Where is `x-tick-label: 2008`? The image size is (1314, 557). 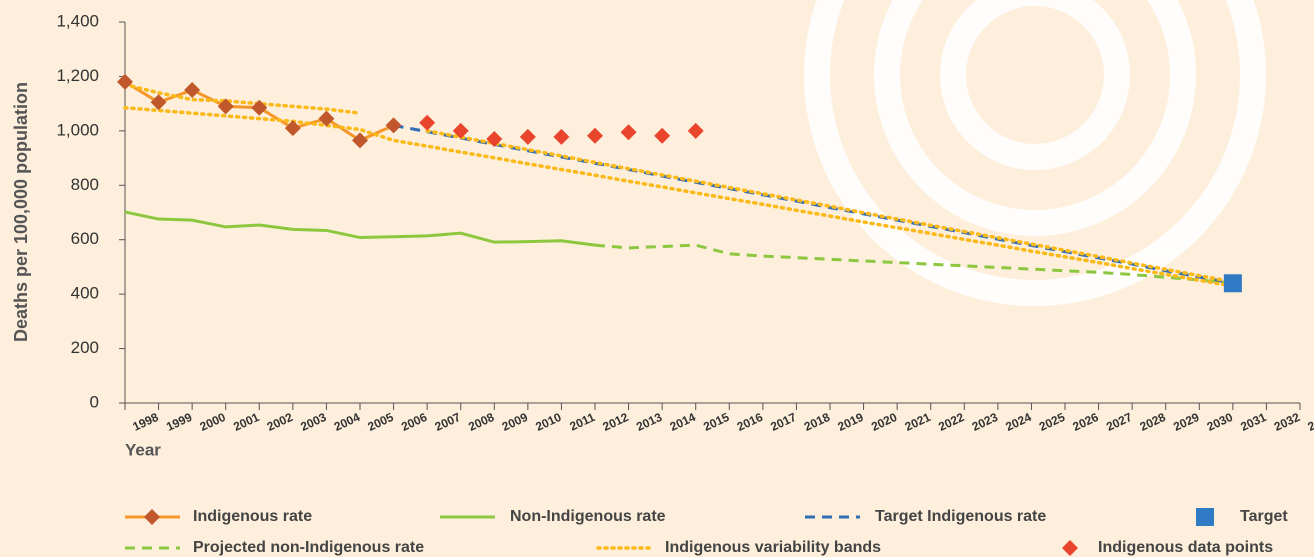
x-tick-label: 2008 is located at coordinates (481, 422).